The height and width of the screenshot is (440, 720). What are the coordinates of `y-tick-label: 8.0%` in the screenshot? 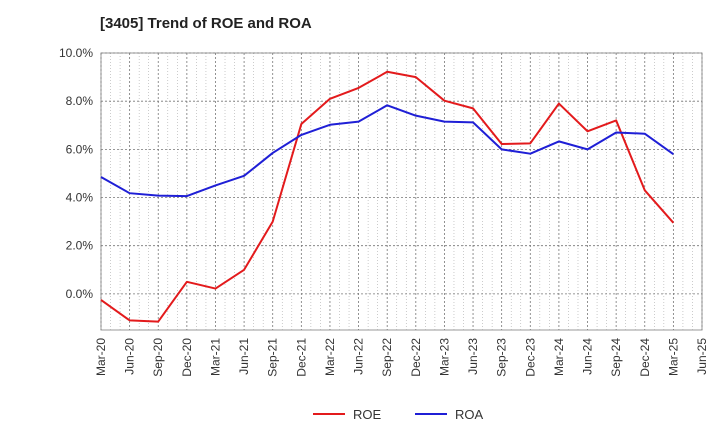 It's located at (80, 101).